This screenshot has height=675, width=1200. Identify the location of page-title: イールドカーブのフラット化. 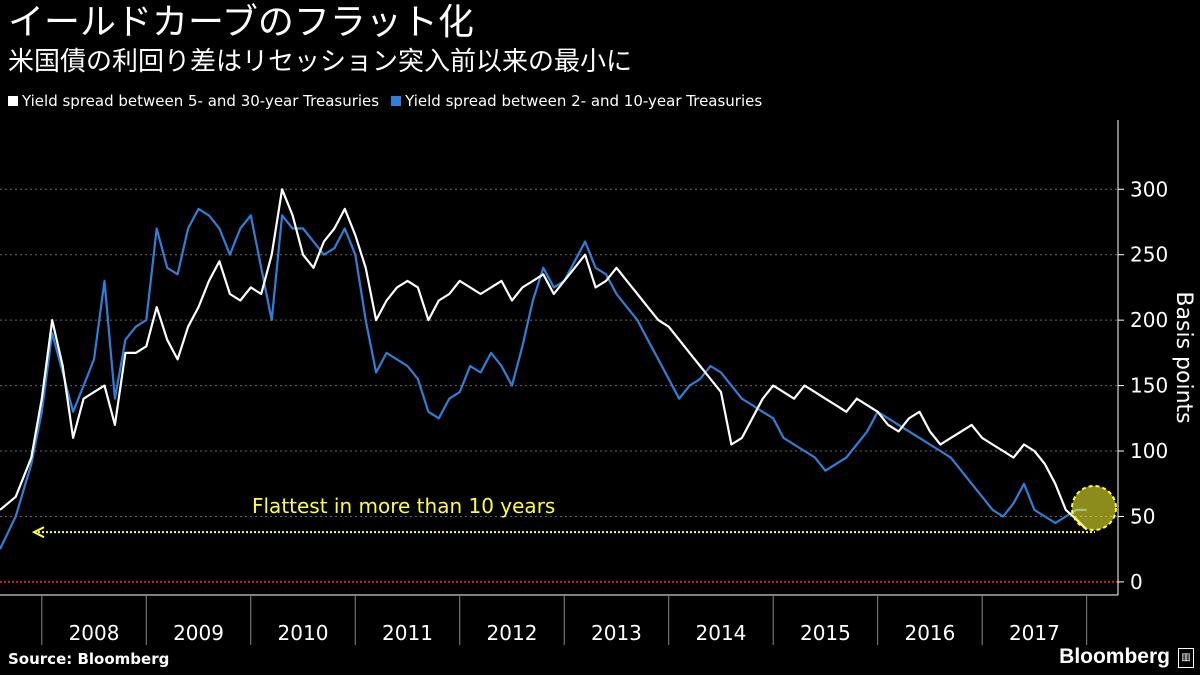
(241, 22).